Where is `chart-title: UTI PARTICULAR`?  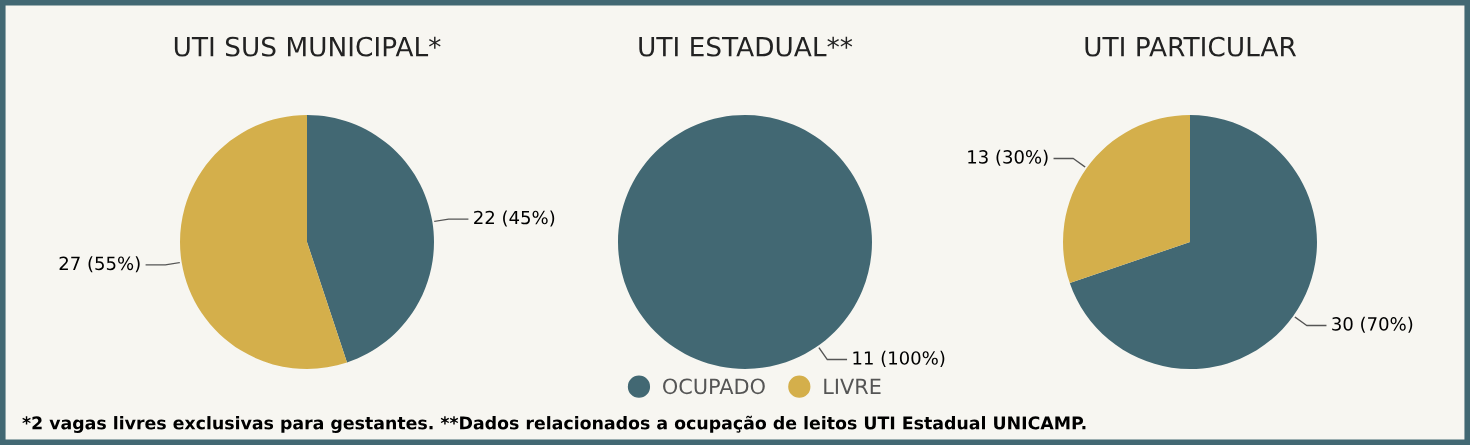
chart-title: UTI PARTICULAR is located at coordinates (1191, 46).